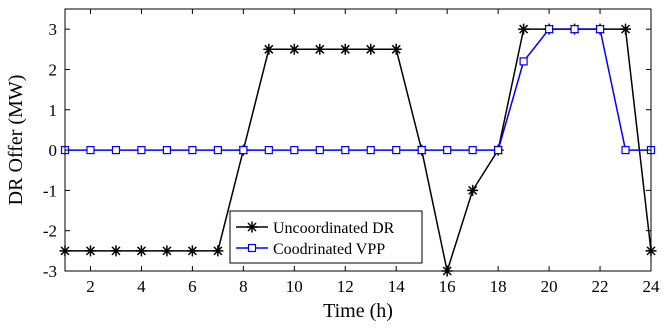 The image size is (670, 331). What do you see at coordinates (397, 286) in the screenshot?
I see `x-tick-label: 14` at bounding box center [397, 286].